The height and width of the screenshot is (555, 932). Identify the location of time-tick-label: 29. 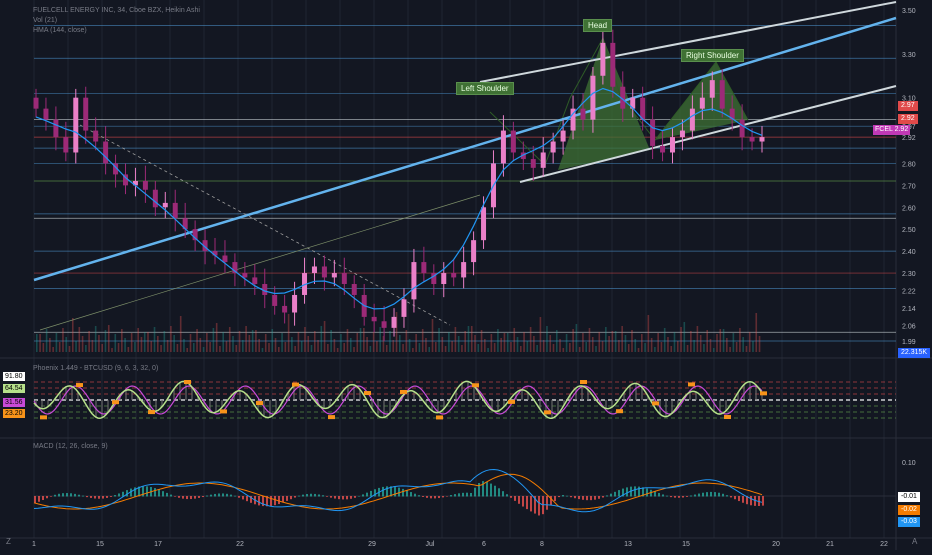
(372, 544).